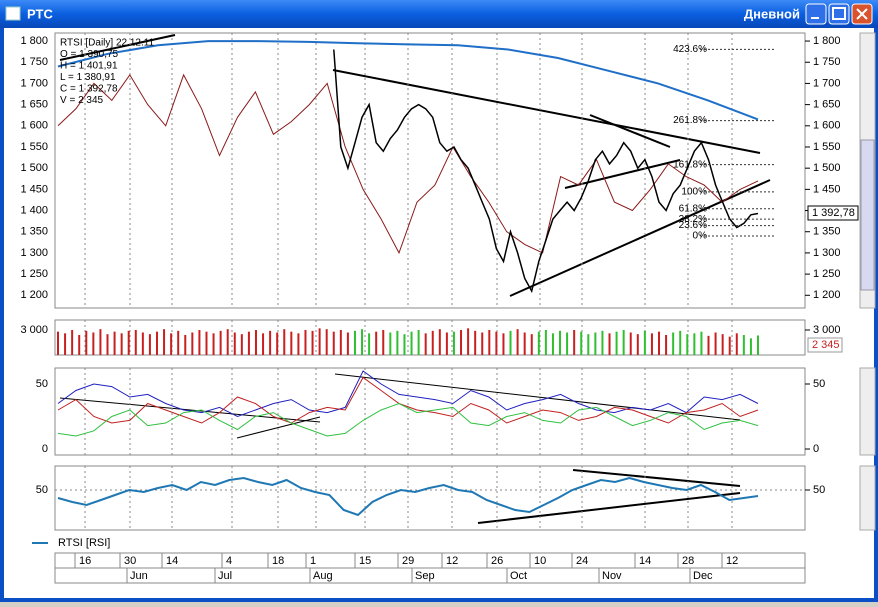 This screenshot has height=607, width=878. Describe the element at coordinates (425, 576) in the screenshot. I see `month-label: Sep` at that location.